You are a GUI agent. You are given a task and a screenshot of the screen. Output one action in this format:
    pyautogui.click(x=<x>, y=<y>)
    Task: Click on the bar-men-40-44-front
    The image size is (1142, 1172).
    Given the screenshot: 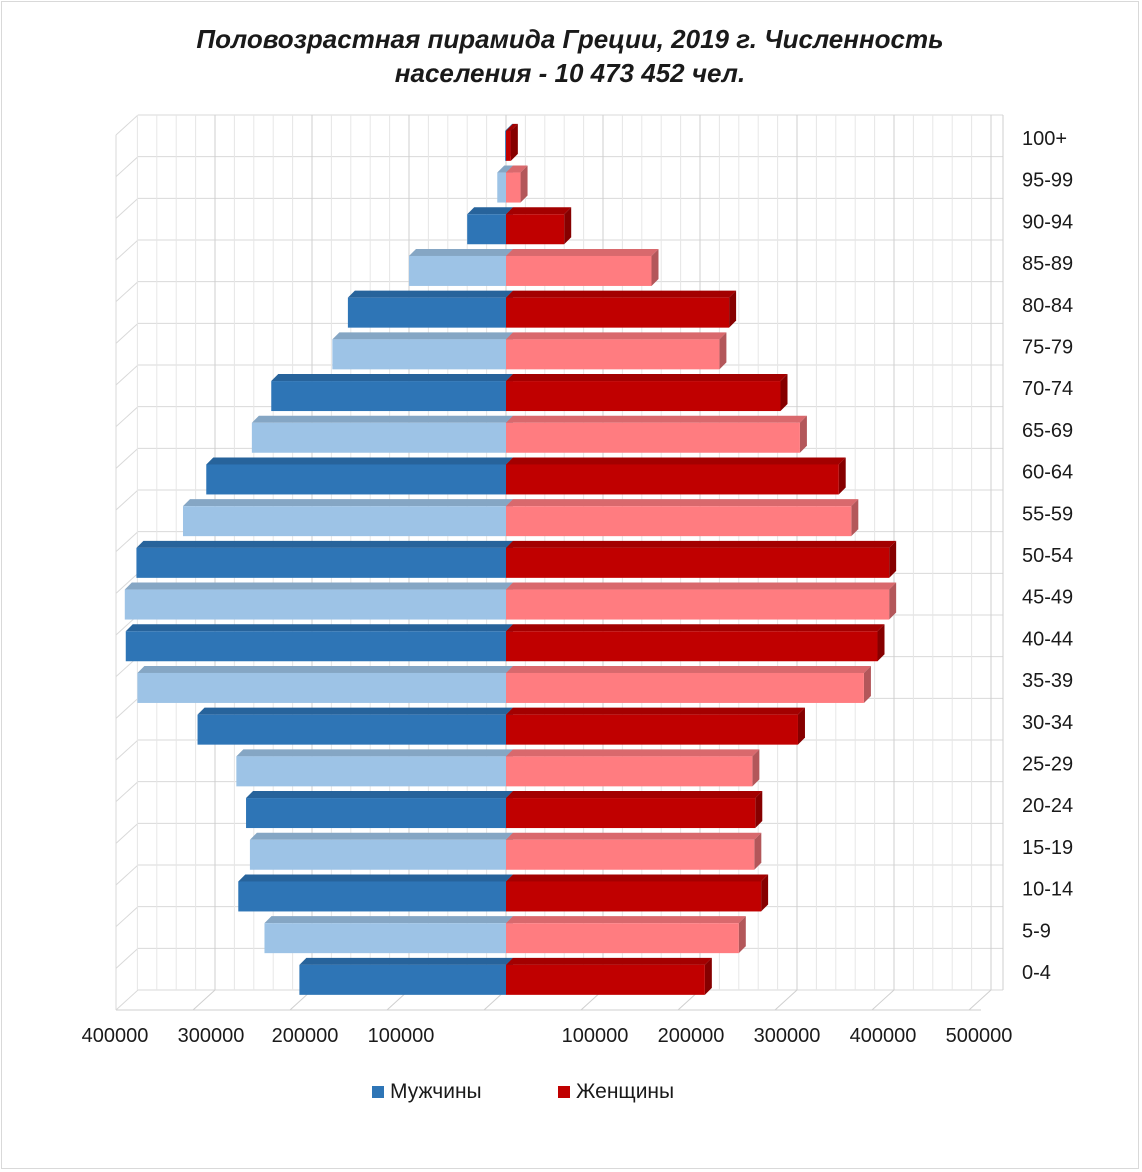 What is the action you would take?
    pyautogui.click(x=315, y=646)
    